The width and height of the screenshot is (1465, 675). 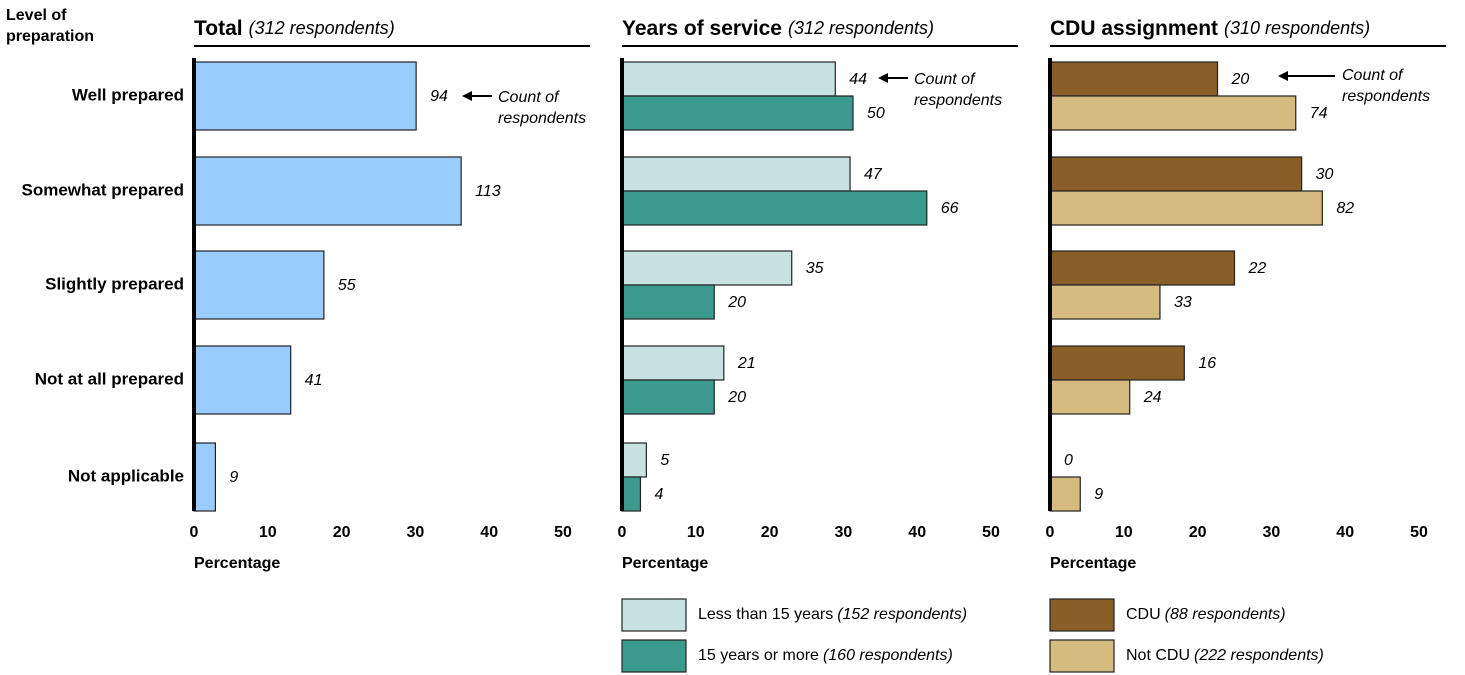 I want to click on panel-title: Years of service (312 respondents), so click(x=778, y=28).